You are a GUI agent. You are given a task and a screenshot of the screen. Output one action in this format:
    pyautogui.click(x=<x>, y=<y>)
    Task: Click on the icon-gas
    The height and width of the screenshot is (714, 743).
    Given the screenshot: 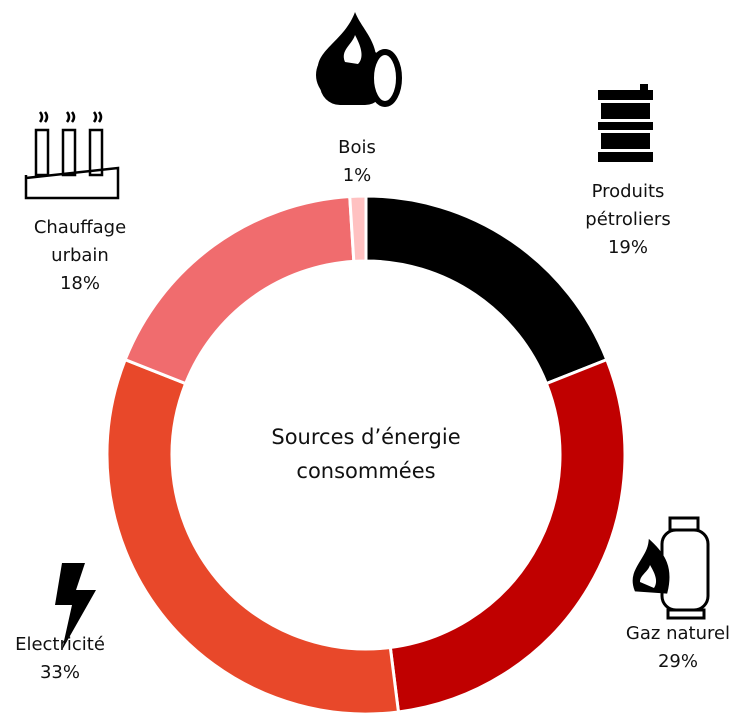 What is the action you would take?
    pyautogui.click(x=671, y=568)
    